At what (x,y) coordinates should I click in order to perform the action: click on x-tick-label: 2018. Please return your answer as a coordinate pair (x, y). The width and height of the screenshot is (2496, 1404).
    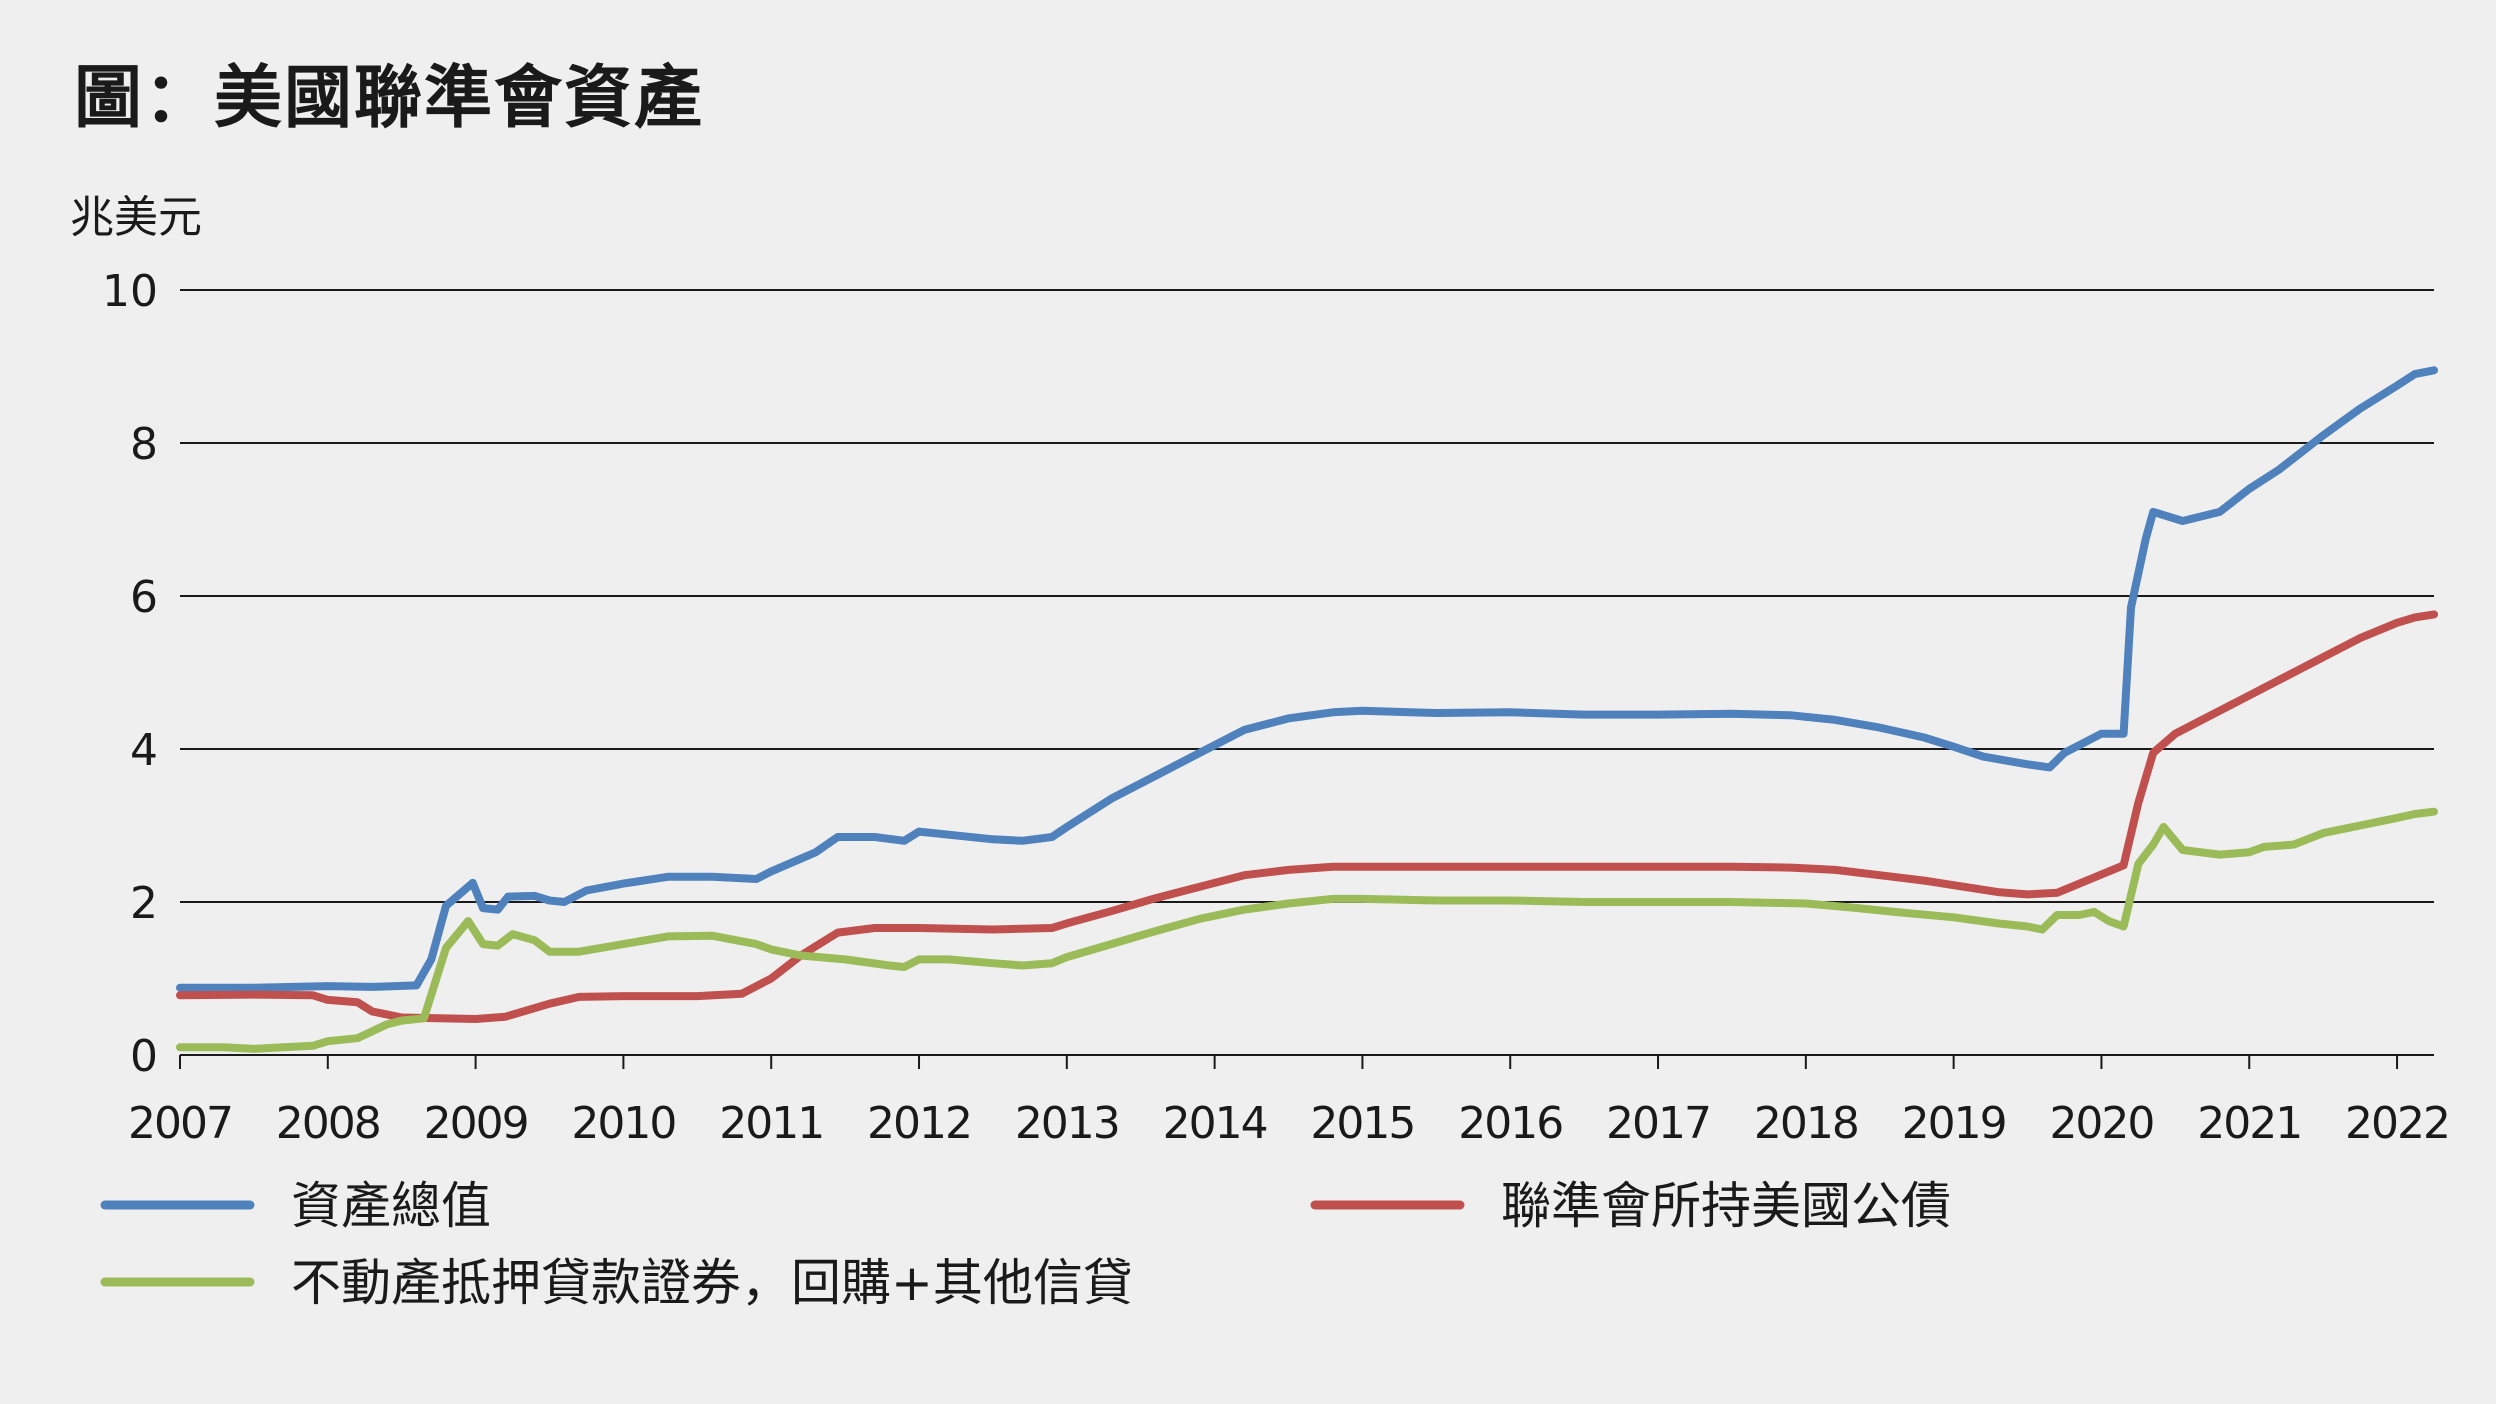
    Looking at the image, I should click on (1806, 1123).